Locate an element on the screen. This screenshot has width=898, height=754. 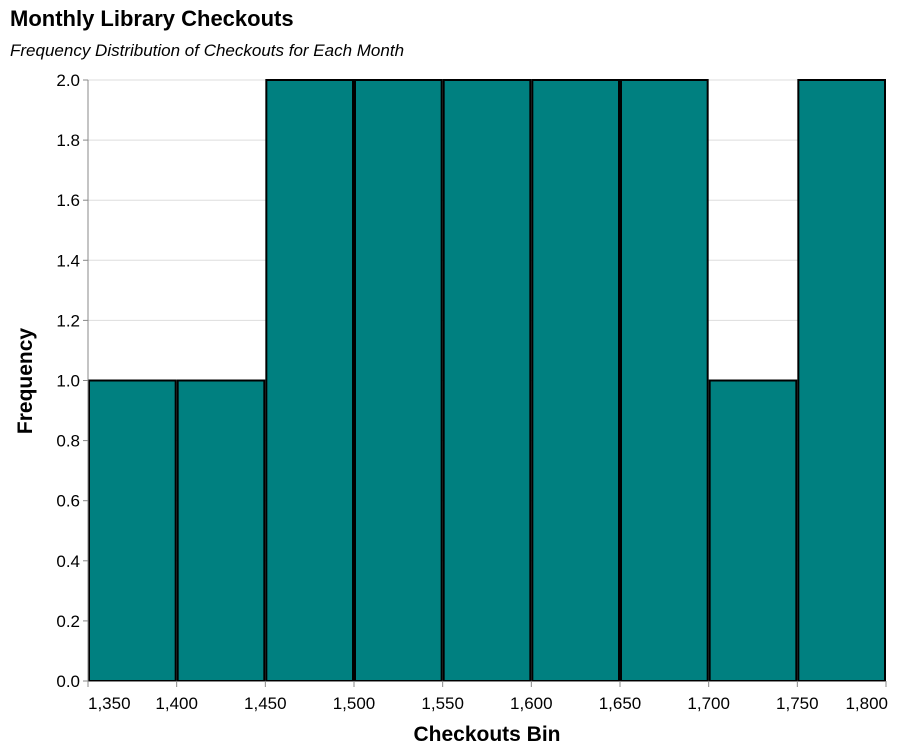
y-tick-label: 1.2 is located at coordinates (68, 320).